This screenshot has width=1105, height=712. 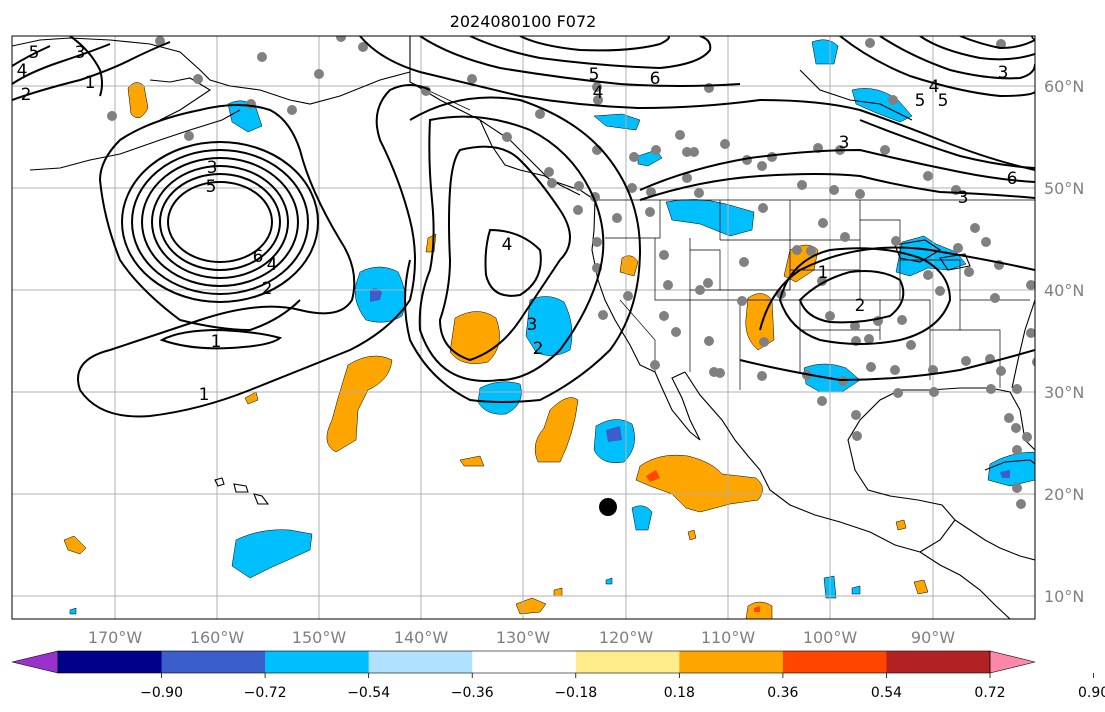 What do you see at coordinates (608, 507) in the screenshot?
I see `marker-dot` at bounding box center [608, 507].